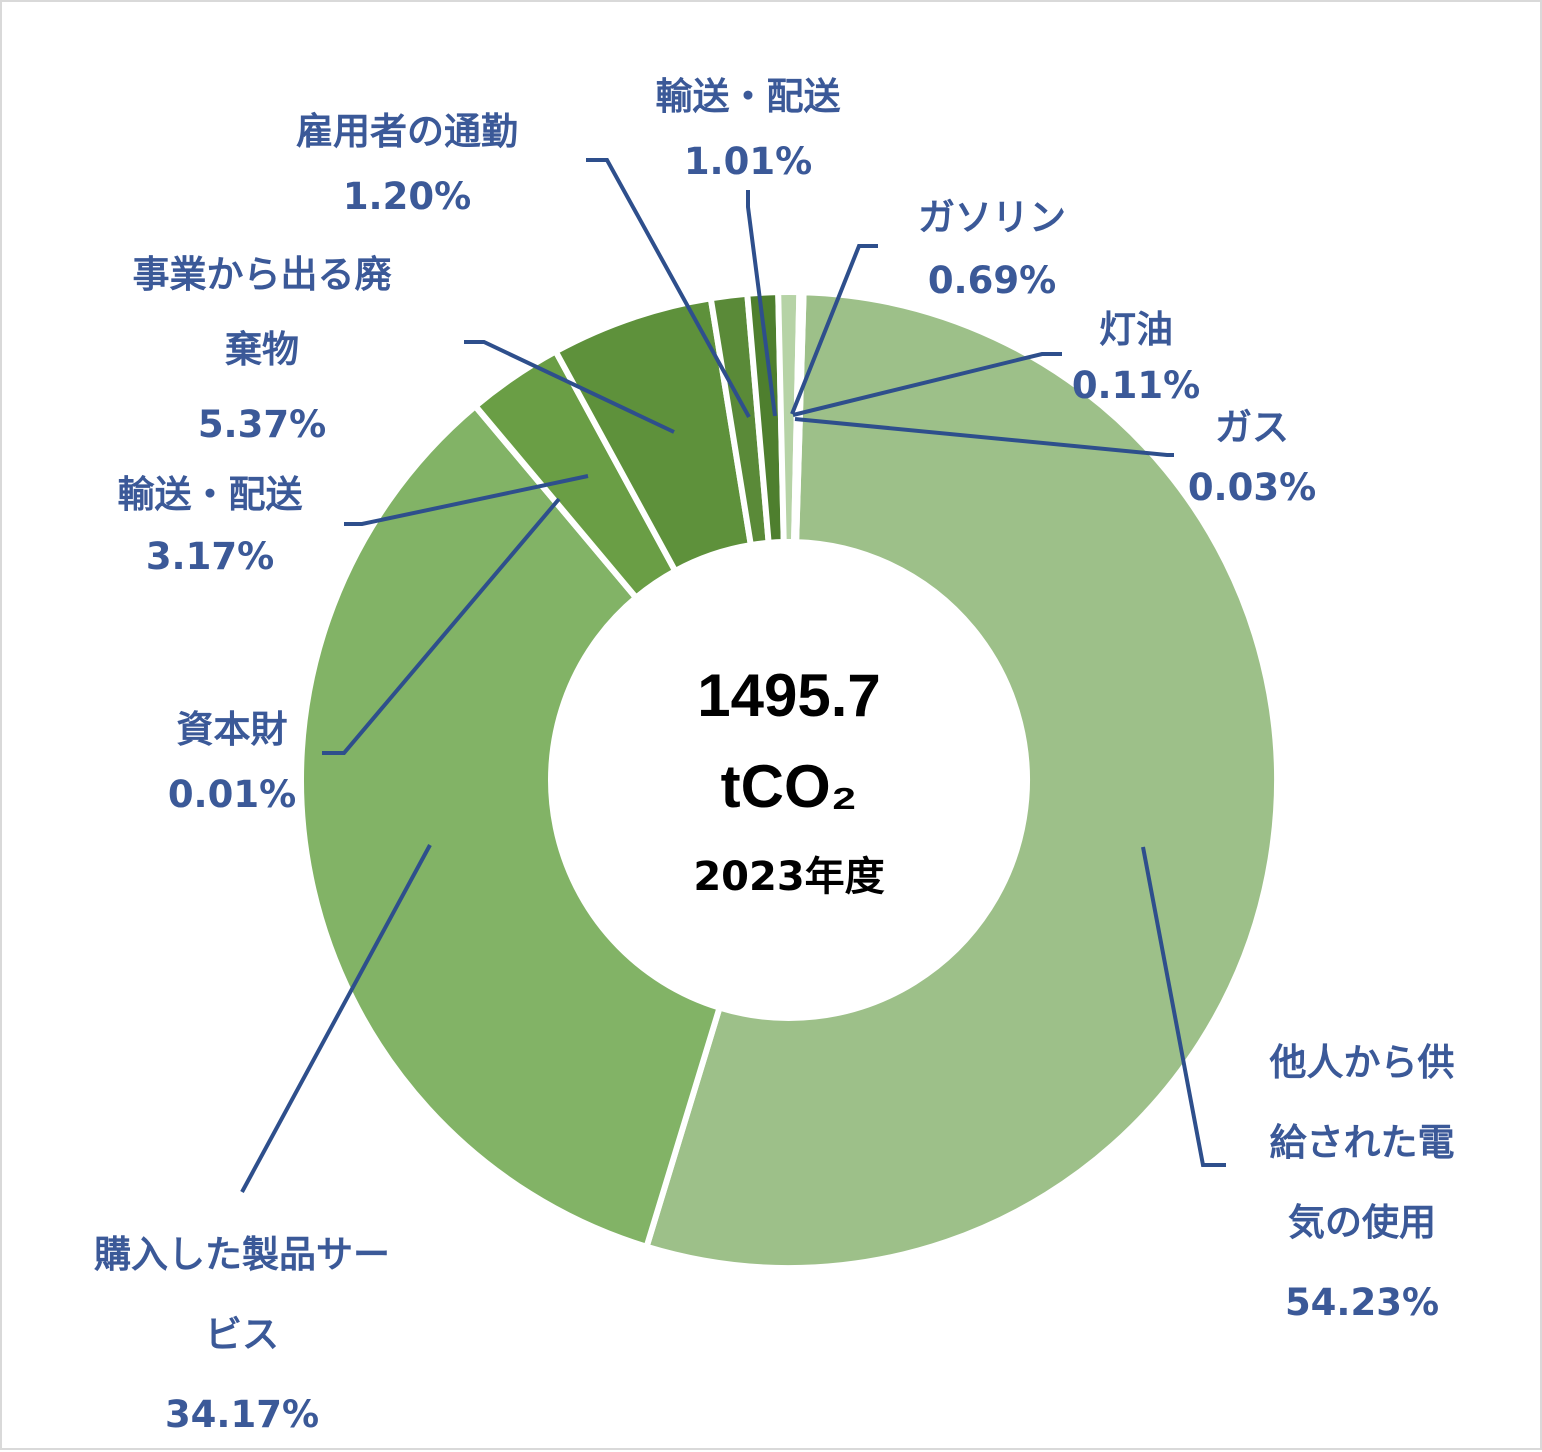 The image size is (1542, 1452). Describe the element at coordinates (1362, 1062) in the screenshot. I see `slice-label-0-line-0: 他人から供` at that location.